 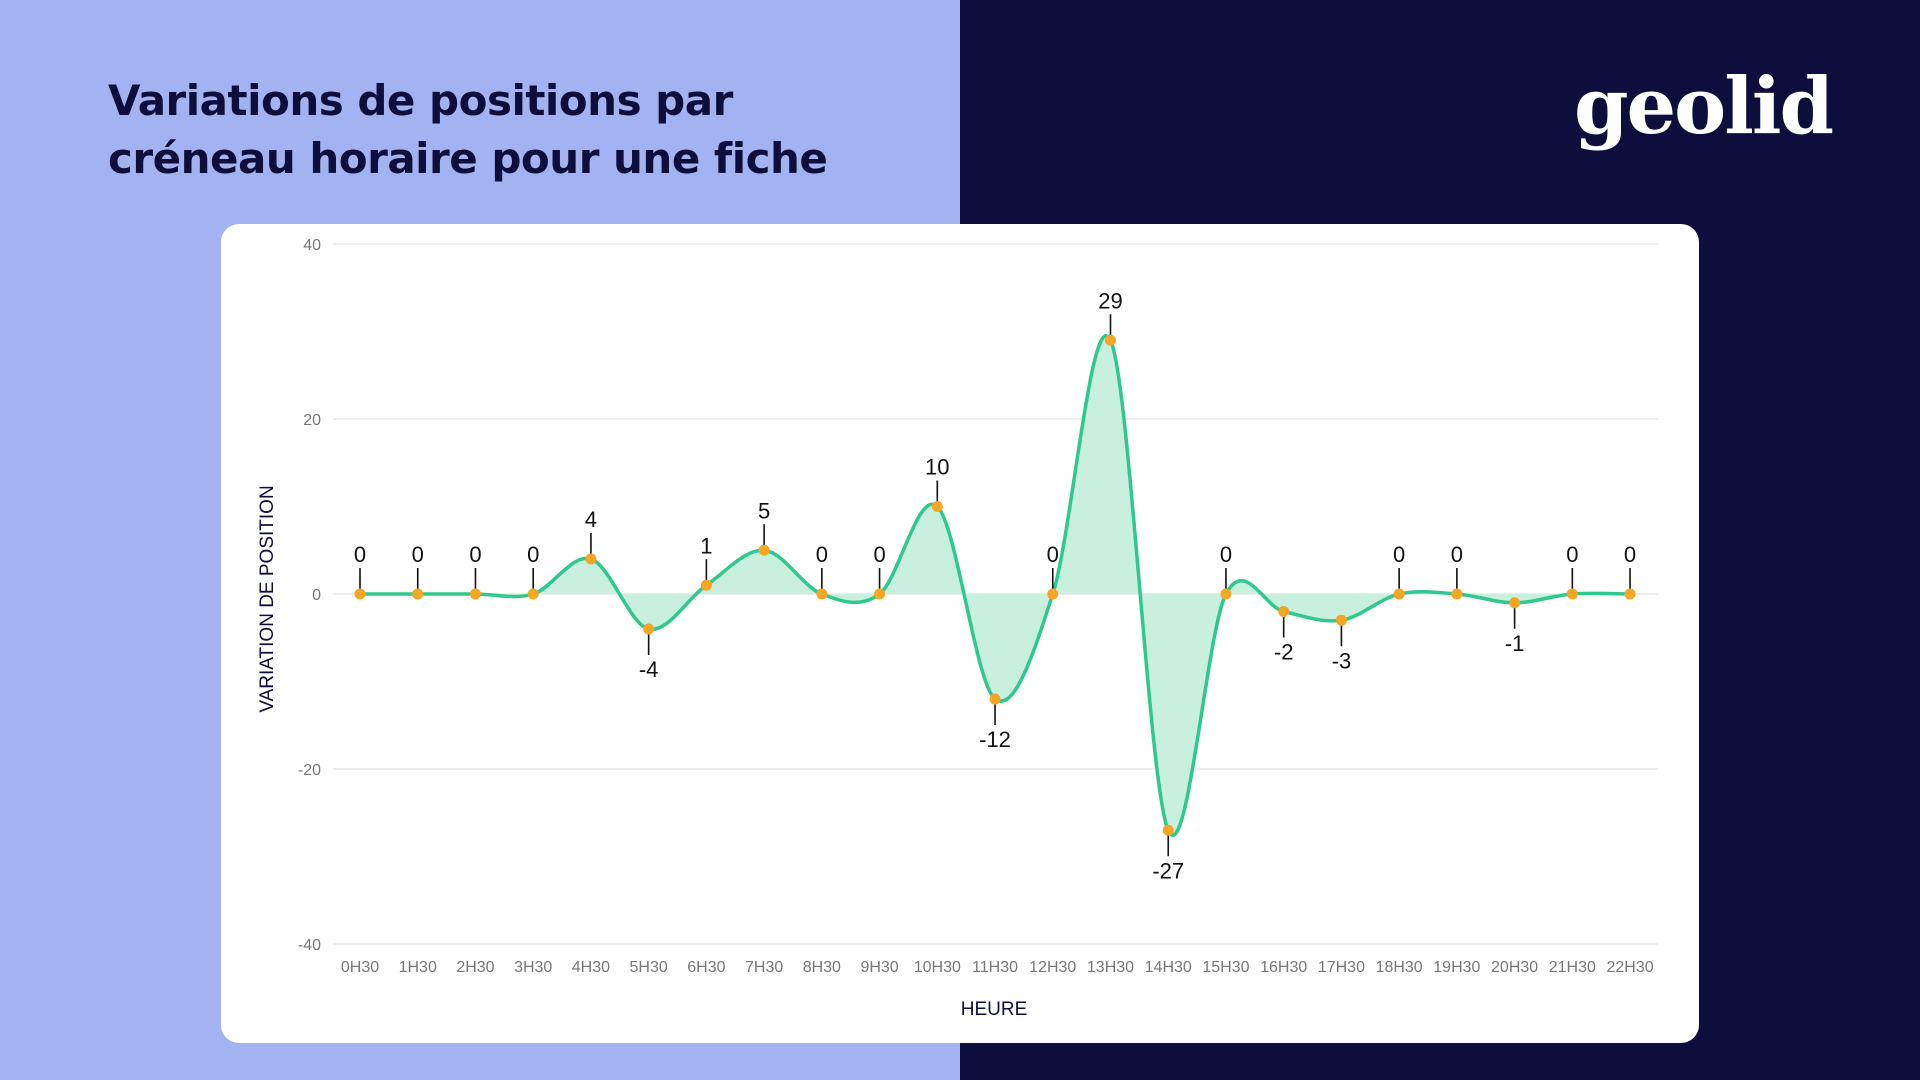 I want to click on x-tick-label: 11H30, so click(x=995, y=967).